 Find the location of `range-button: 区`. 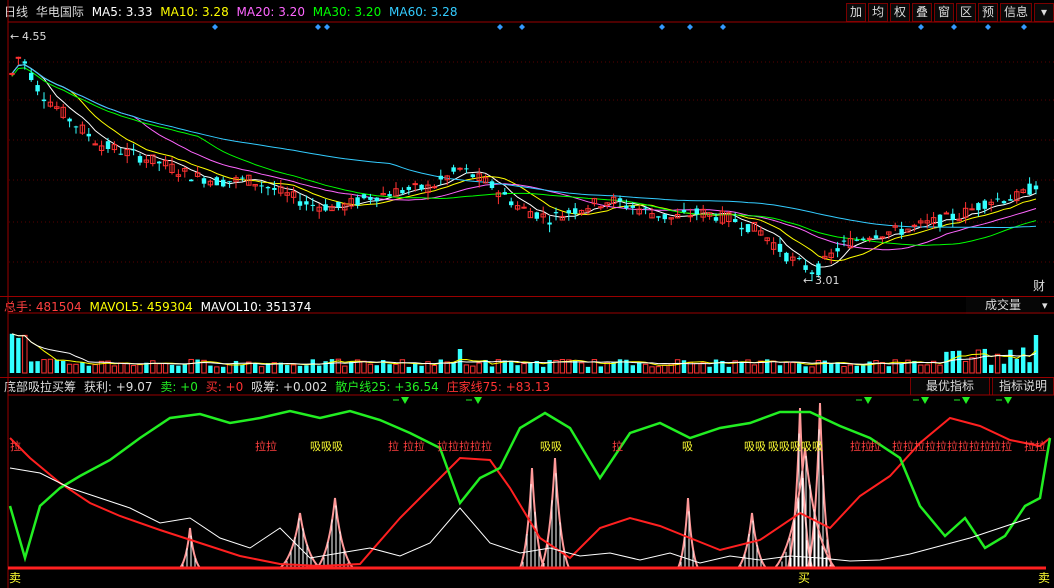

range-button: 区 is located at coordinates (966, 12).